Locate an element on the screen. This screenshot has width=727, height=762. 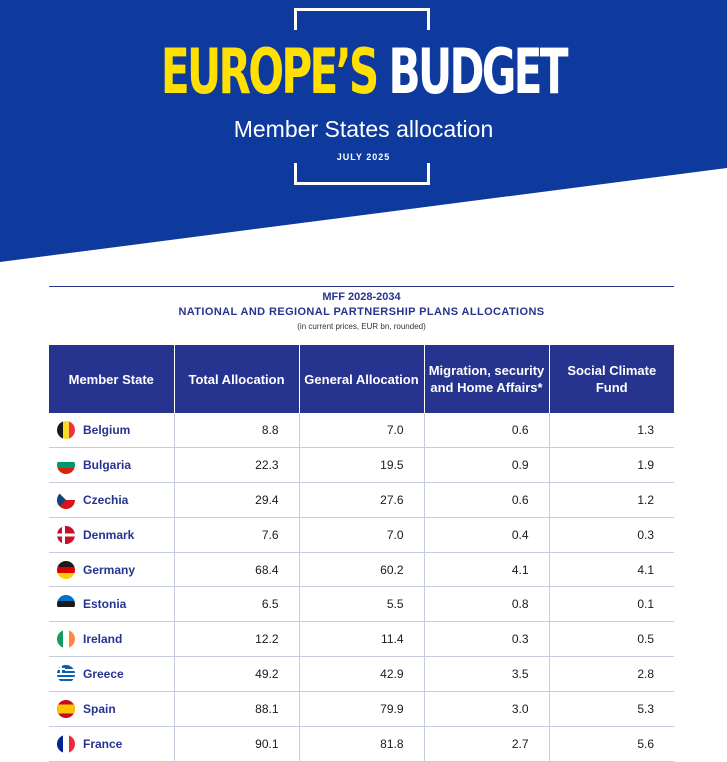
cell-member-state: Bulgaria is located at coordinates (112, 465).